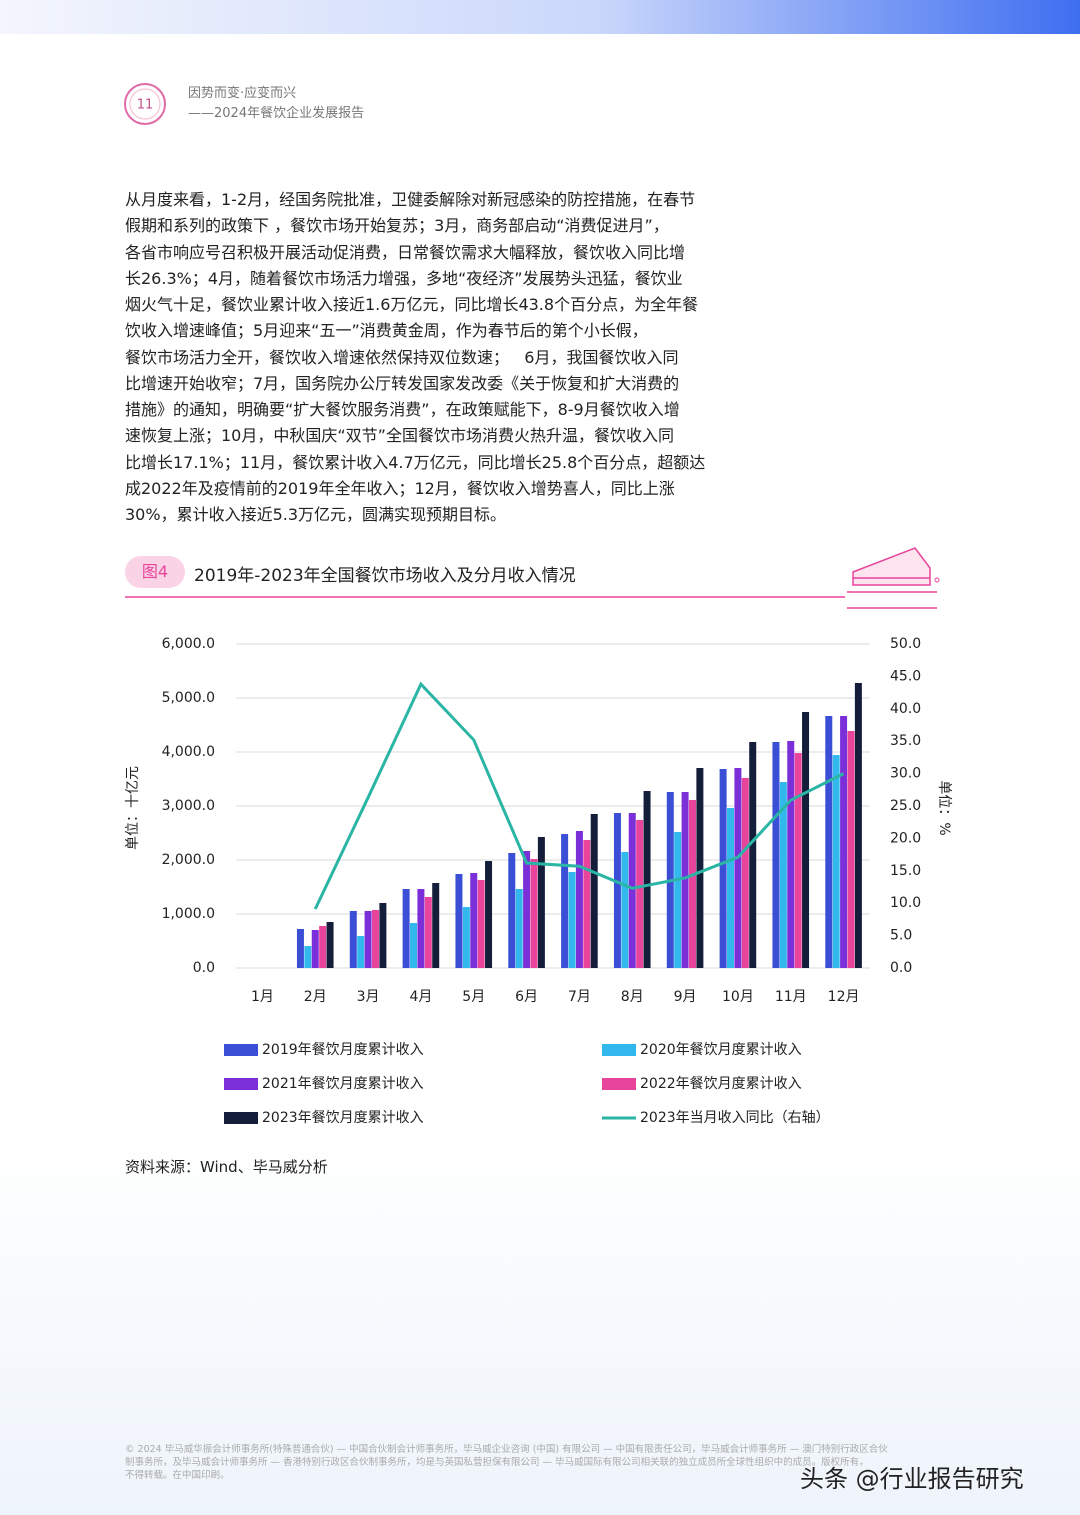  I want to click on legend-label: 2020年餐饮月度累计收入, so click(721, 1050).